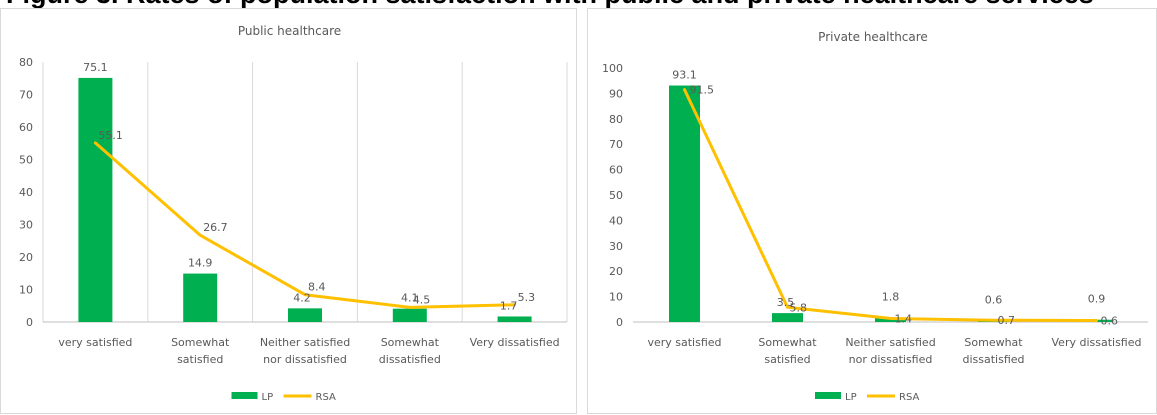 The image size is (1157, 415). Describe the element at coordinates (1110, 320) in the screenshot. I see `line-data-label: 0.6` at that location.